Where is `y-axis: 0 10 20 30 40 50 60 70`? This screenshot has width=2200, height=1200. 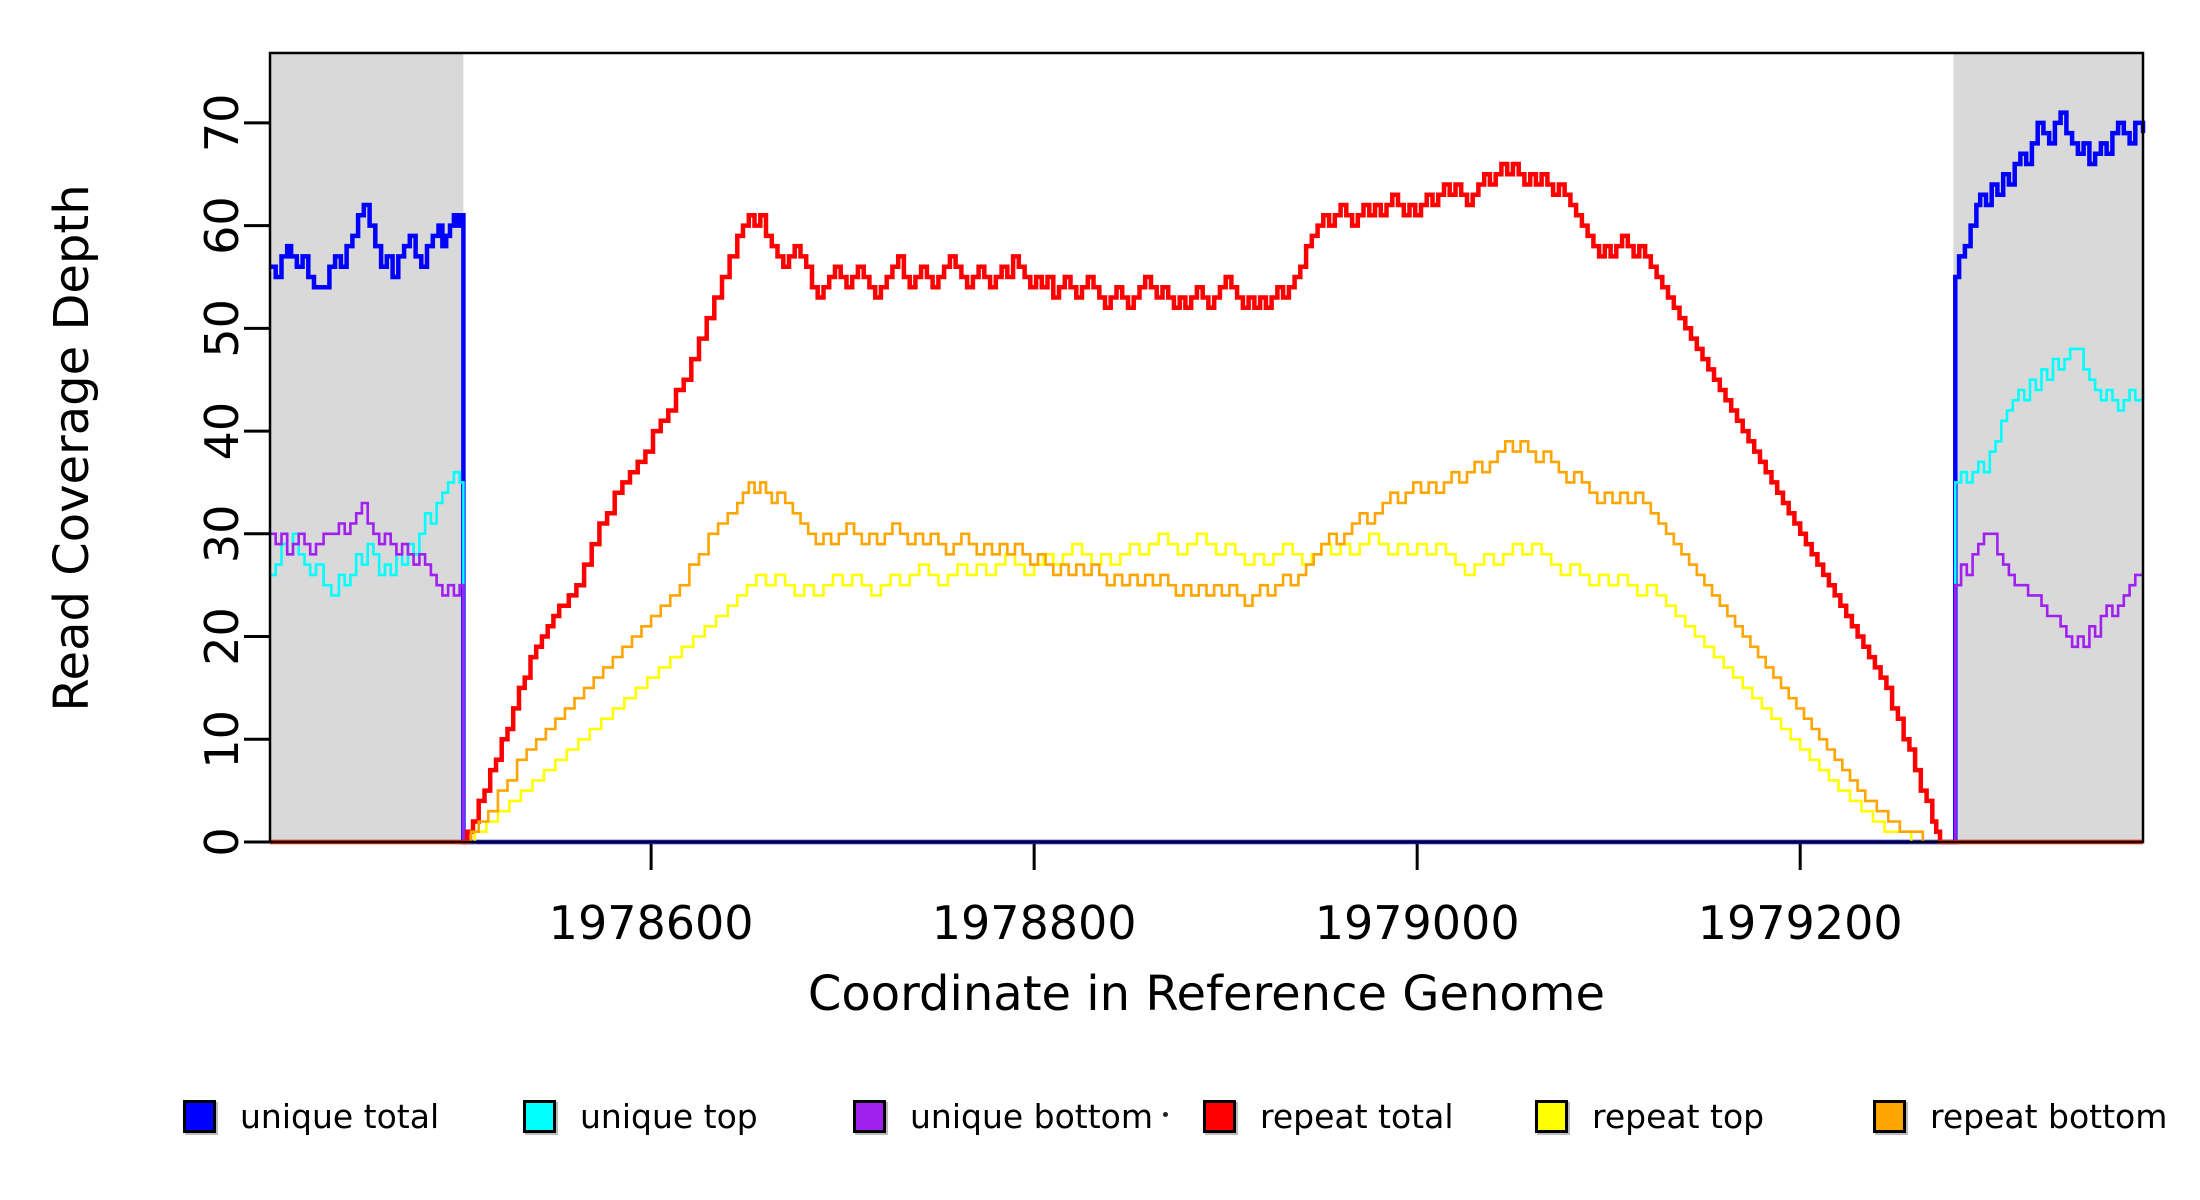
y-axis: 0 10 20 30 40 50 60 70 is located at coordinates (232, 475).